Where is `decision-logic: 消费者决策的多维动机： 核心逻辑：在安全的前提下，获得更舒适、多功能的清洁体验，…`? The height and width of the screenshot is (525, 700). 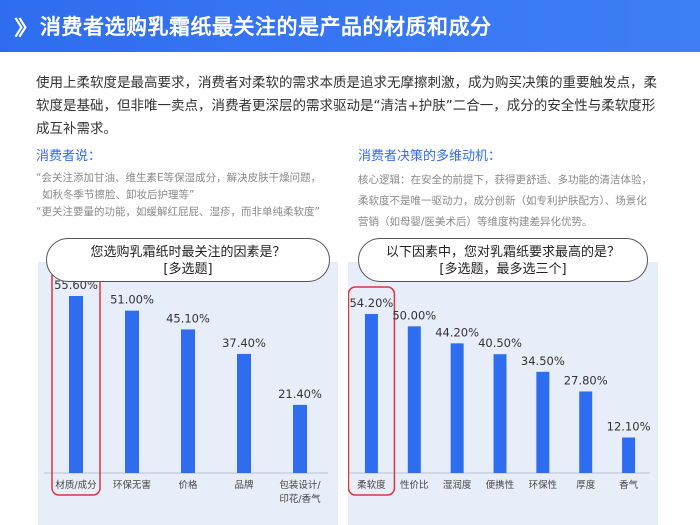 decision-logic: 消费者决策的多维动机： 核心逻辑：在安全的前提下，获得更舒适、多功能的清洁体验，… is located at coordinates (518, 189).